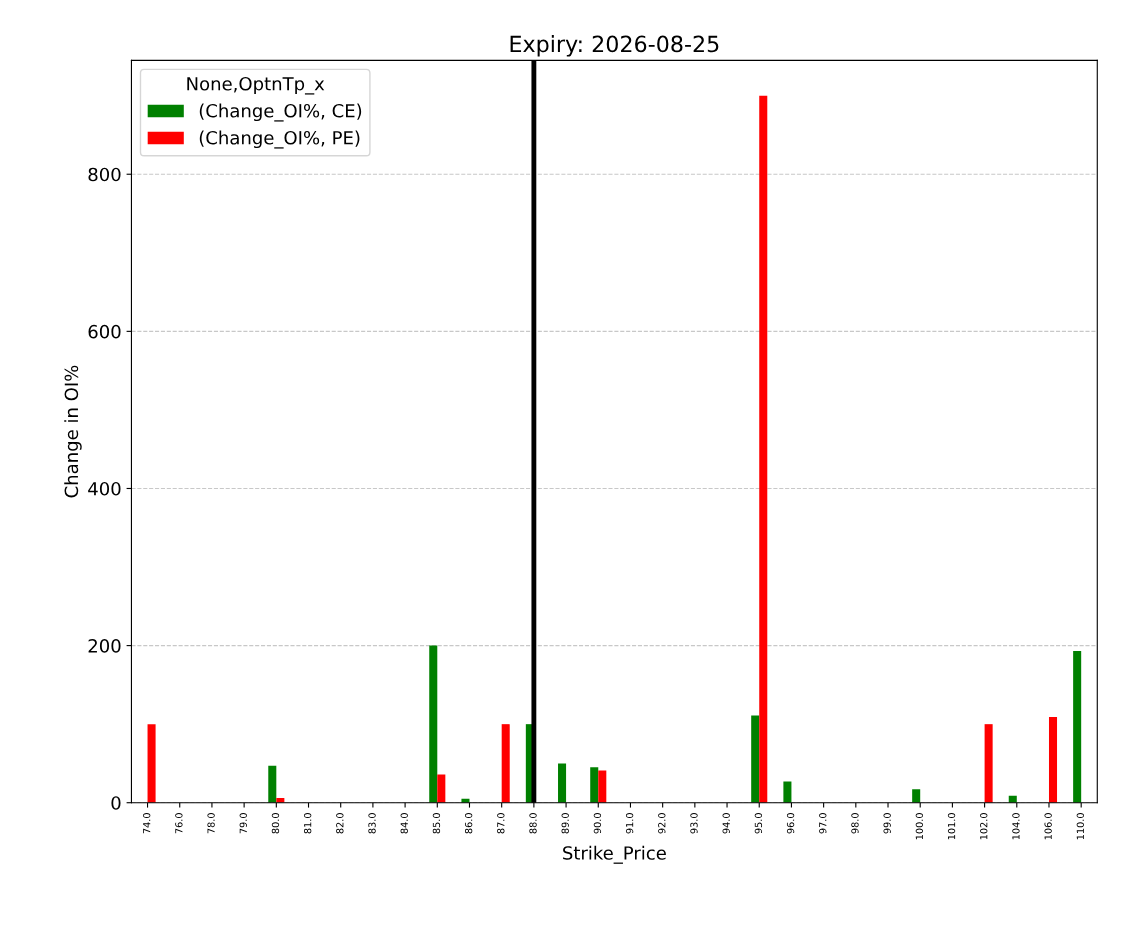 Image resolution: width=1143 pixels, height=928 pixels. Describe the element at coordinates (307, 823) in the screenshot. I see `x-tick-label: 81.0` at that location.